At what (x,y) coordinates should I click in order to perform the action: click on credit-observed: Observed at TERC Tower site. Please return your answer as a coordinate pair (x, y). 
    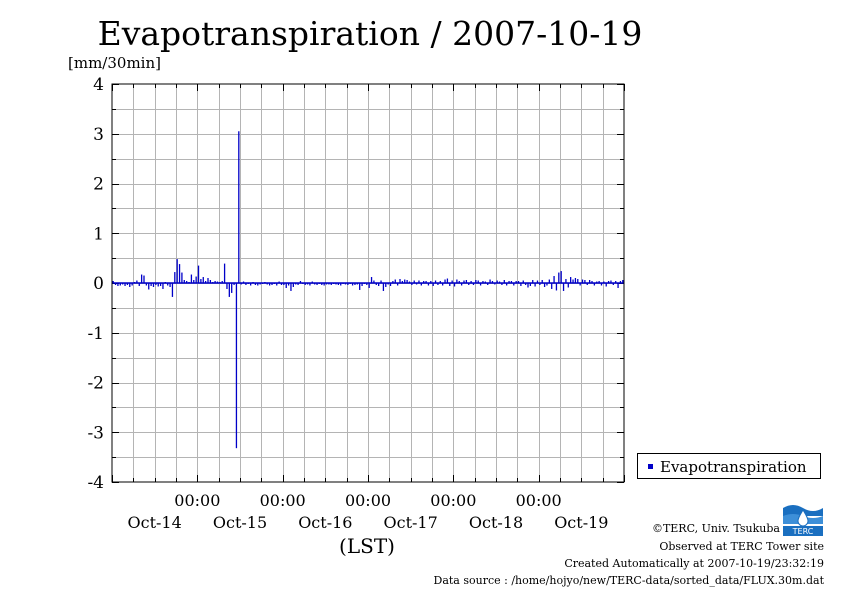
    Looking at the image, I should click on (741, 546).